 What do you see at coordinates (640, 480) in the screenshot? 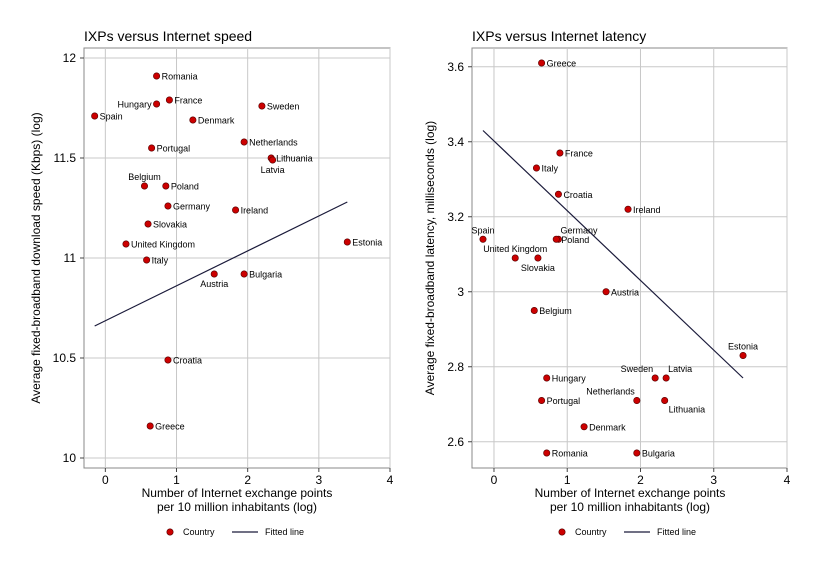
I see `x-tick-label: 2` at bounding box center [640, 480].